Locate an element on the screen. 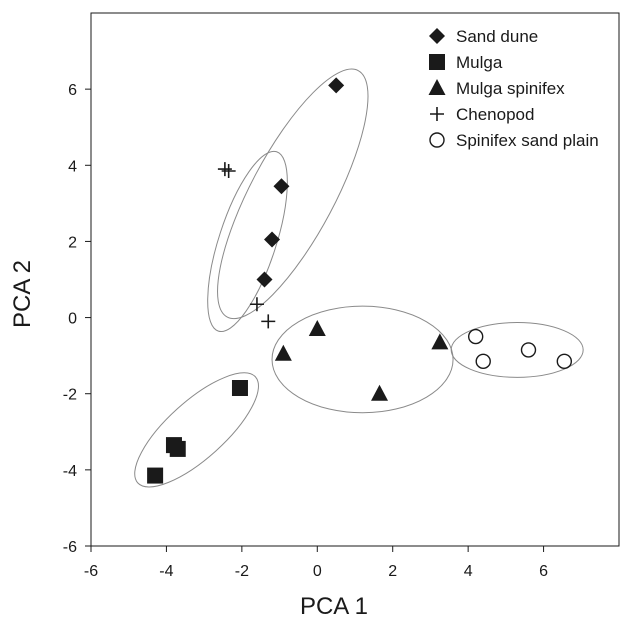  ellipse-spinifex-sand-plain is located at coordinates (517, 350).